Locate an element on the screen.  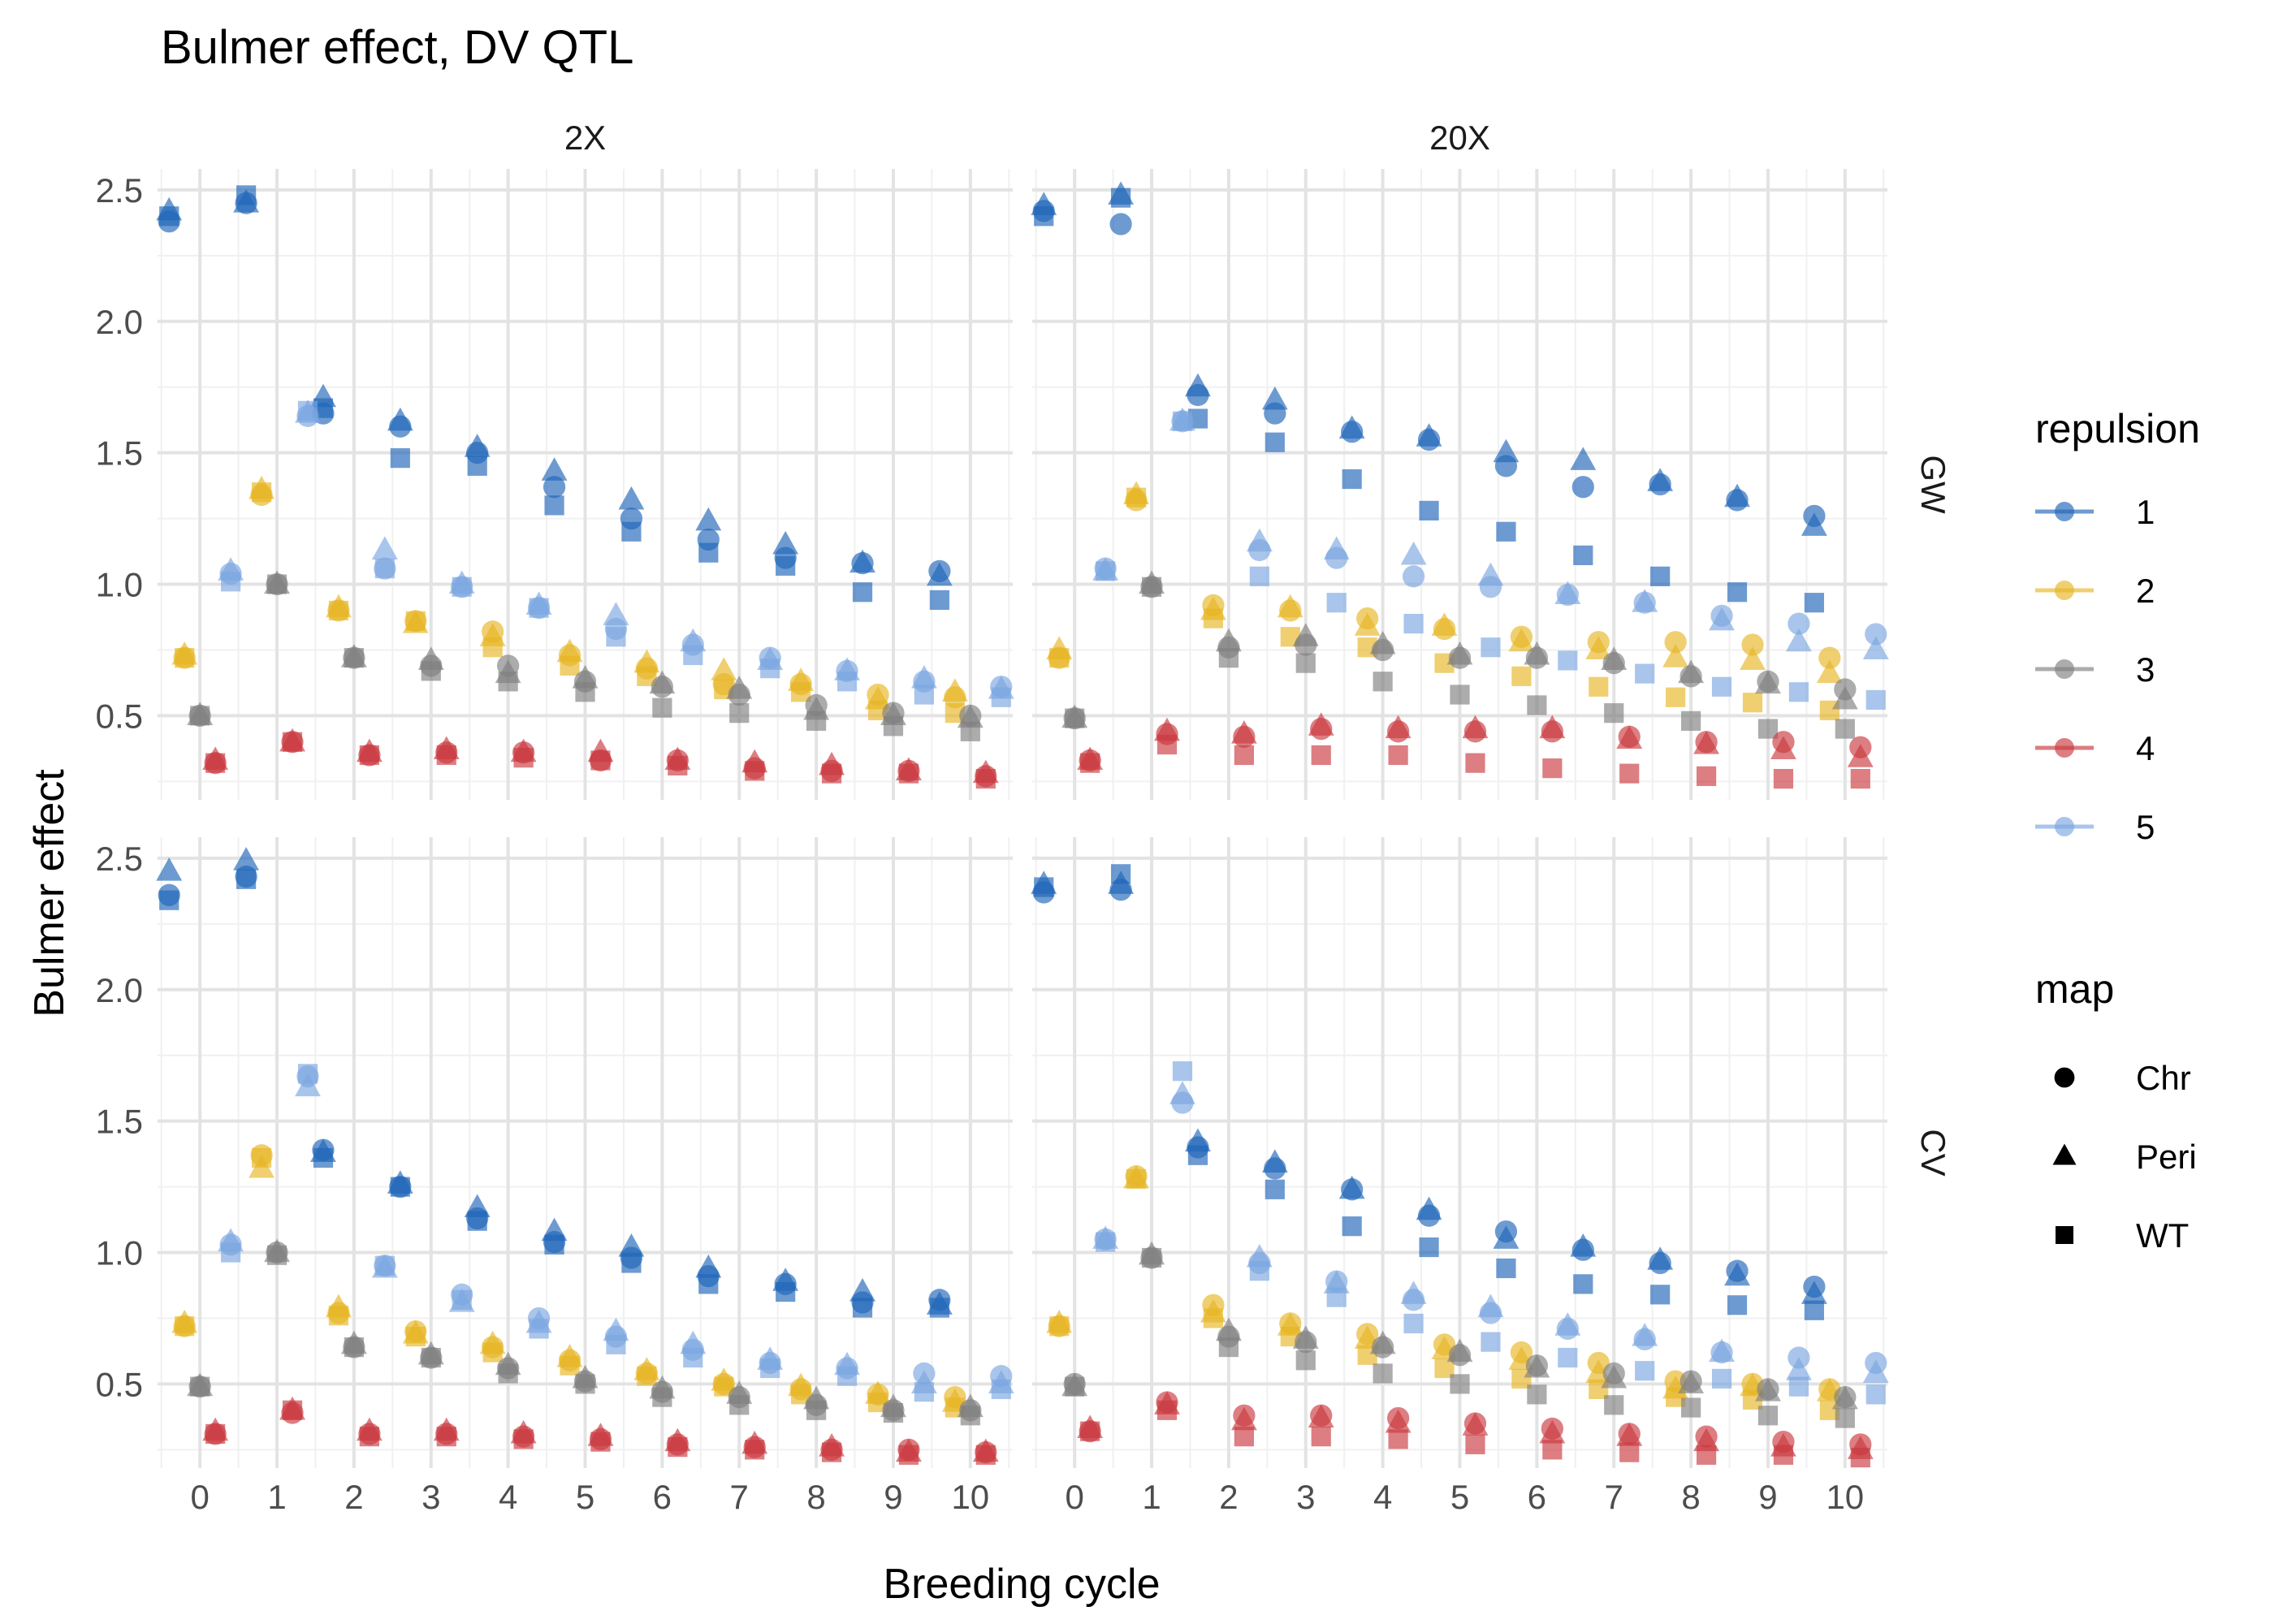
y-tick-label: 2.0 is located at coordinates (119, 990).